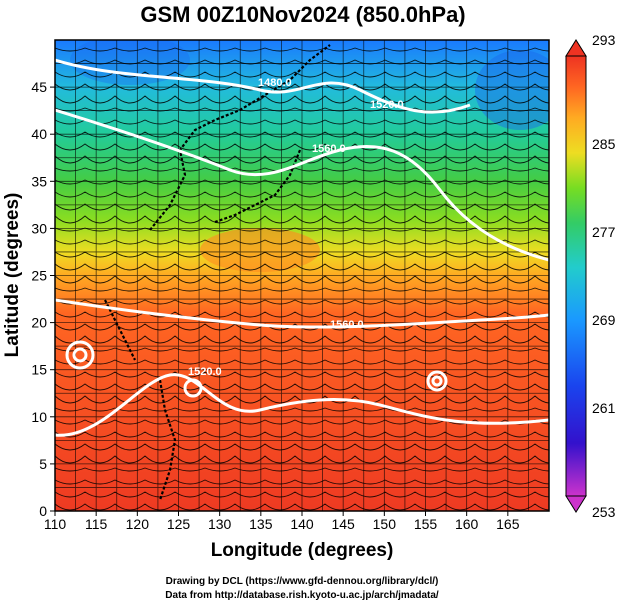 This screenshot has width=619, height=605. Describe the element at coordinates (256, 369) in the screenshot. I see `cyclone-rings` at that location.